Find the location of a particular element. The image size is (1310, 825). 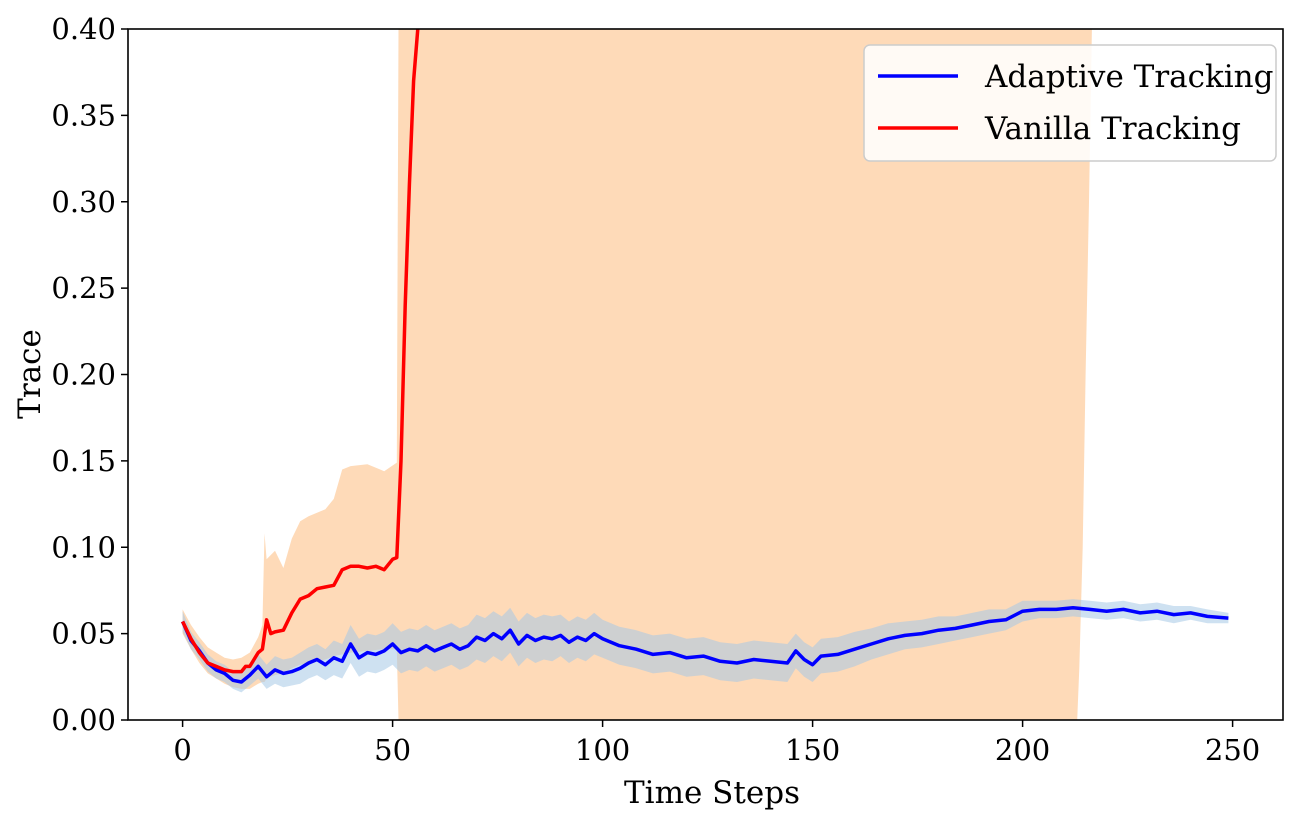

legend: Adaptive Tracking Vanilla Tracking is located at coordinates (1070, 103).